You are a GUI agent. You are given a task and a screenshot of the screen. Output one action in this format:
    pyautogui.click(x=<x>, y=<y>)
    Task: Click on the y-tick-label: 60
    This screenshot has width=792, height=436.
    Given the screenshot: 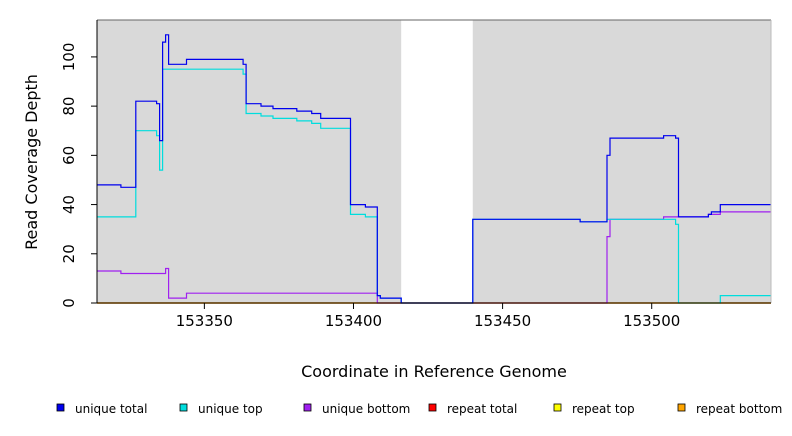 What is the action you would take?
    pyautogui.click(x=69, y=155)
    